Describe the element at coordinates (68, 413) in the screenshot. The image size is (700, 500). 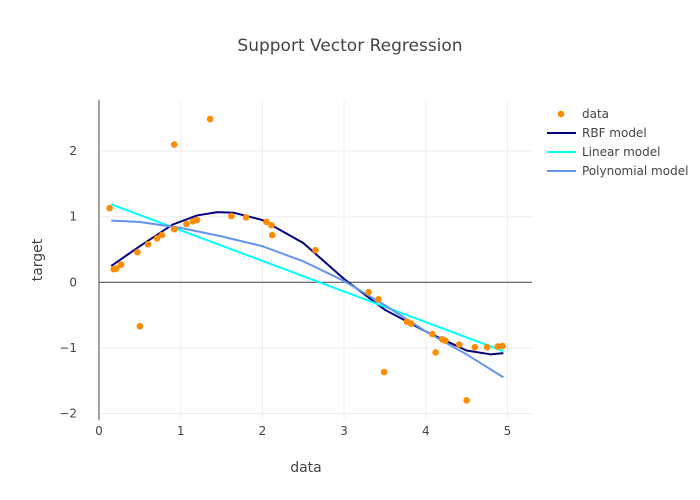
I see `y-tick-label: −2` at that location.